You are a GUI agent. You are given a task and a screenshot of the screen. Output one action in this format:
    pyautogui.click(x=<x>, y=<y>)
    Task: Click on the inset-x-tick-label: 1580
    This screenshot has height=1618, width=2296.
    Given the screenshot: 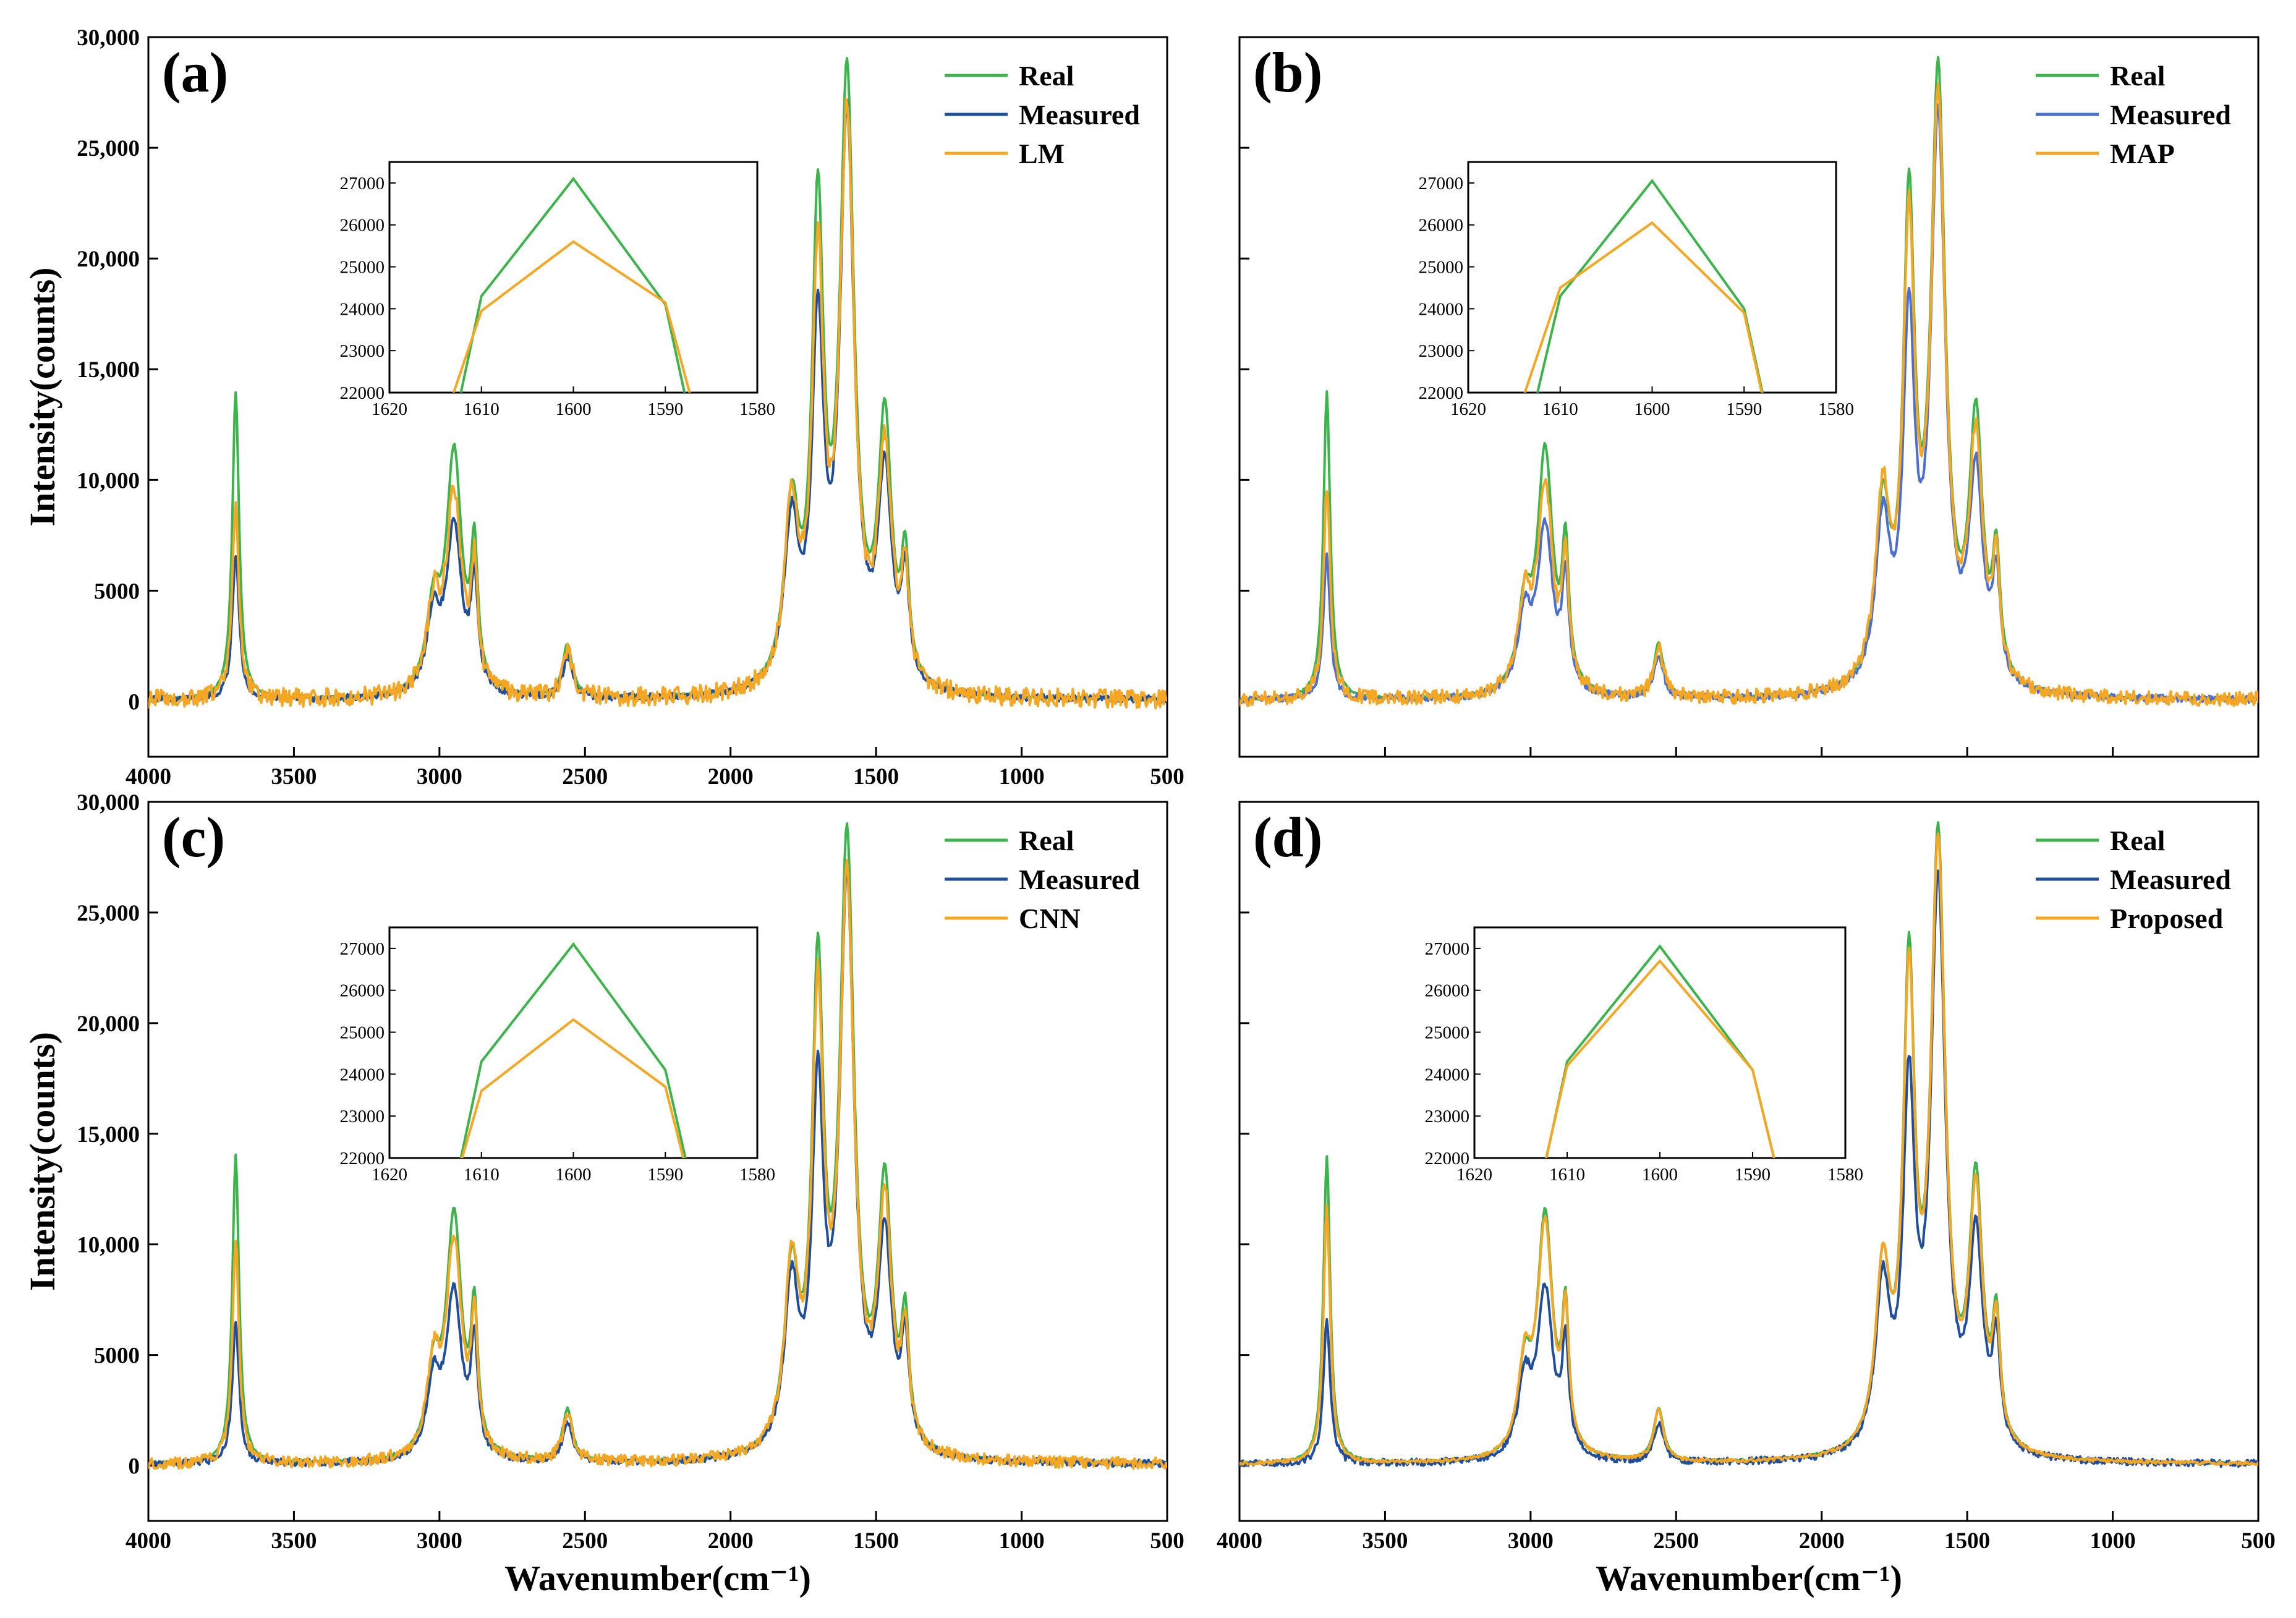 What is the action you would take?
    pyautogui.click(x=1845, y=1175)
    